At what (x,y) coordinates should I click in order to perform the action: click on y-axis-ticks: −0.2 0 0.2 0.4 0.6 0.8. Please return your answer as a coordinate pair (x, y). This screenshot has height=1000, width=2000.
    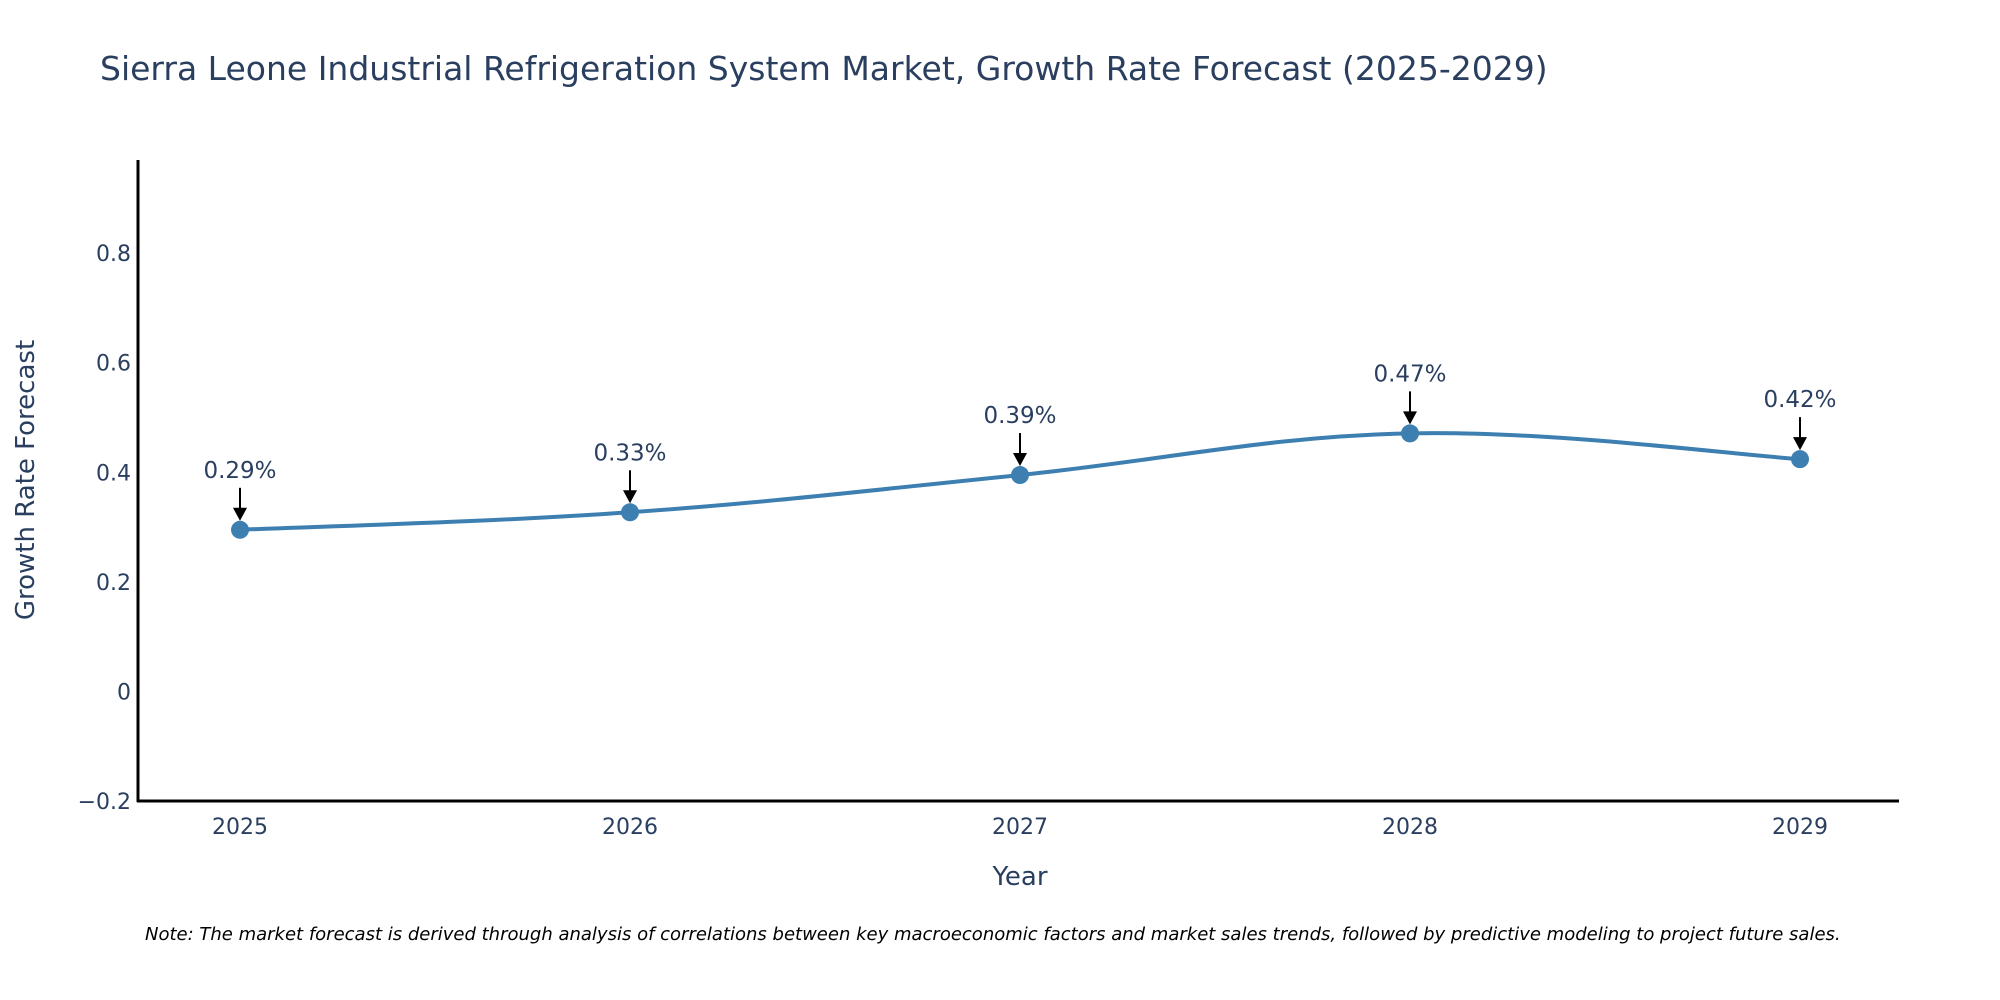
    Looking at the image, I should click on (104, 528).